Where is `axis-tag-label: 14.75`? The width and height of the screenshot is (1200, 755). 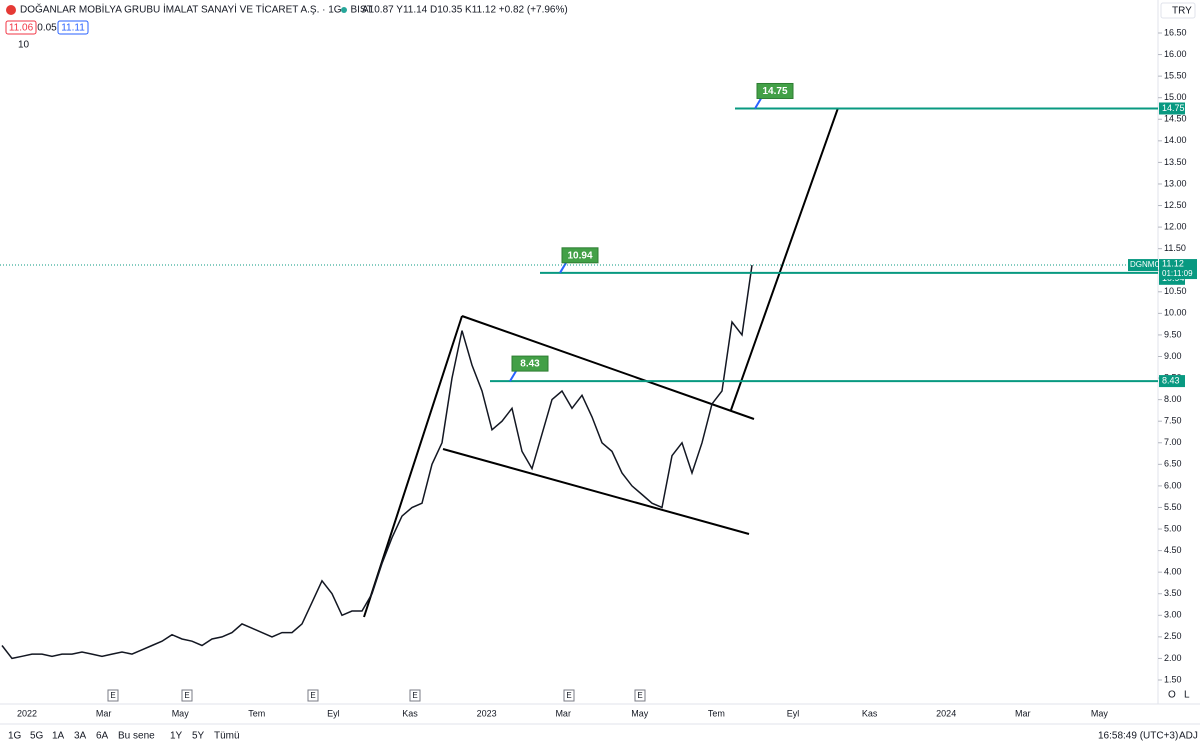 axis-tag-label: 14.75 is located at coordinates (1173, 108).